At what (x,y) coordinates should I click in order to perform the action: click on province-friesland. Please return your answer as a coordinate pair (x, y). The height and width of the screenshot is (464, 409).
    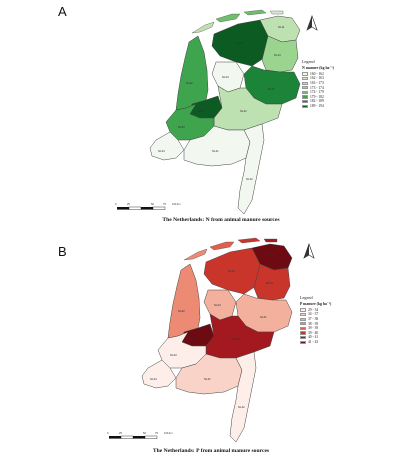
    Looking at the image, I should click on (232, 271).